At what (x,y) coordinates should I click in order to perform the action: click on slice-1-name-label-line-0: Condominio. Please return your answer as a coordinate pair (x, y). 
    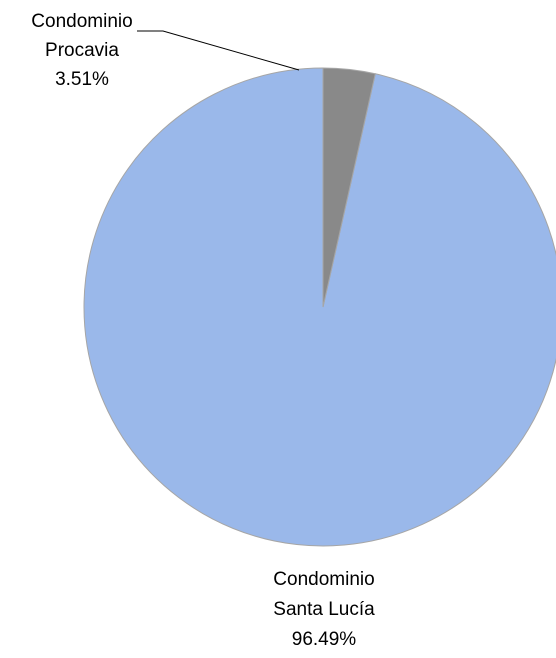
    Looking at the image, I should click on (81, 21).